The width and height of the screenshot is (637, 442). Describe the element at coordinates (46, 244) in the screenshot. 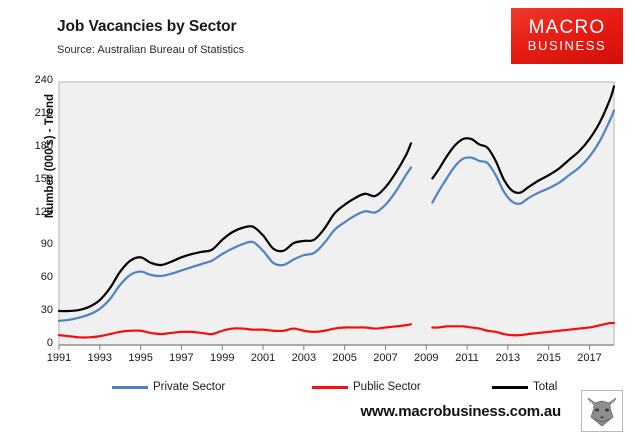

I see `y-axis-tick-label: 90` at that location.